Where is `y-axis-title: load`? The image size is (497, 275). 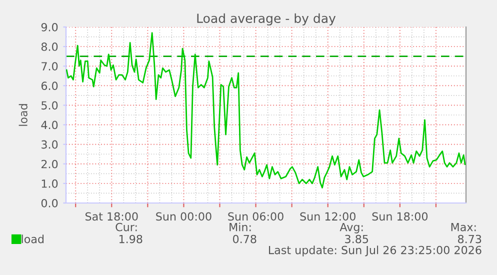
y-axis-title: load is located at coordinates (23, 115).